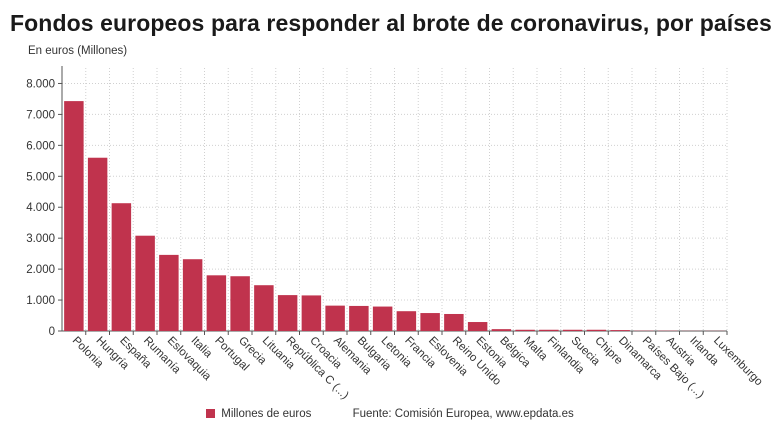 This screenshot has height=440, width=780. I want to click on y-tick-label: 6.000, so click(40, 146).